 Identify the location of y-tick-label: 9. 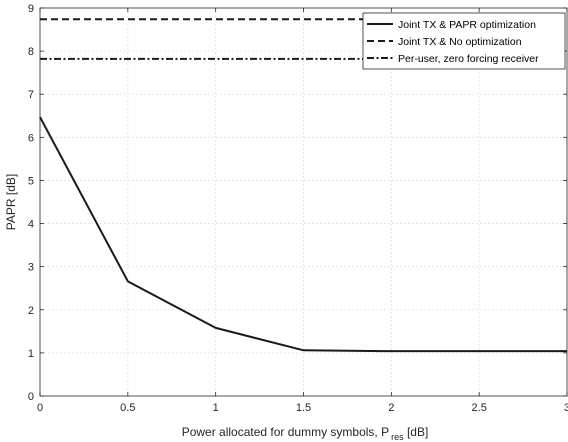
(31, 9).